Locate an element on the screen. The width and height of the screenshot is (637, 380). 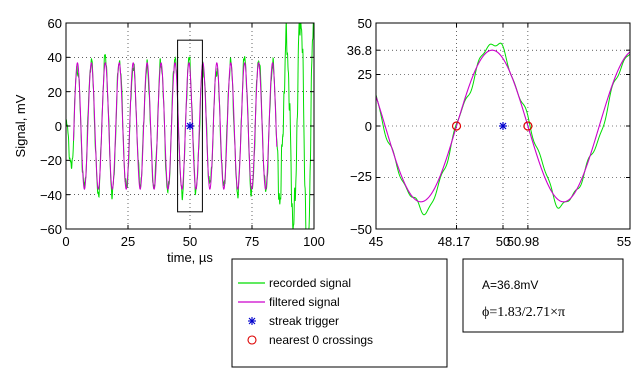
y-axis-label: Signal, mV is located at coordinates (20, 125).